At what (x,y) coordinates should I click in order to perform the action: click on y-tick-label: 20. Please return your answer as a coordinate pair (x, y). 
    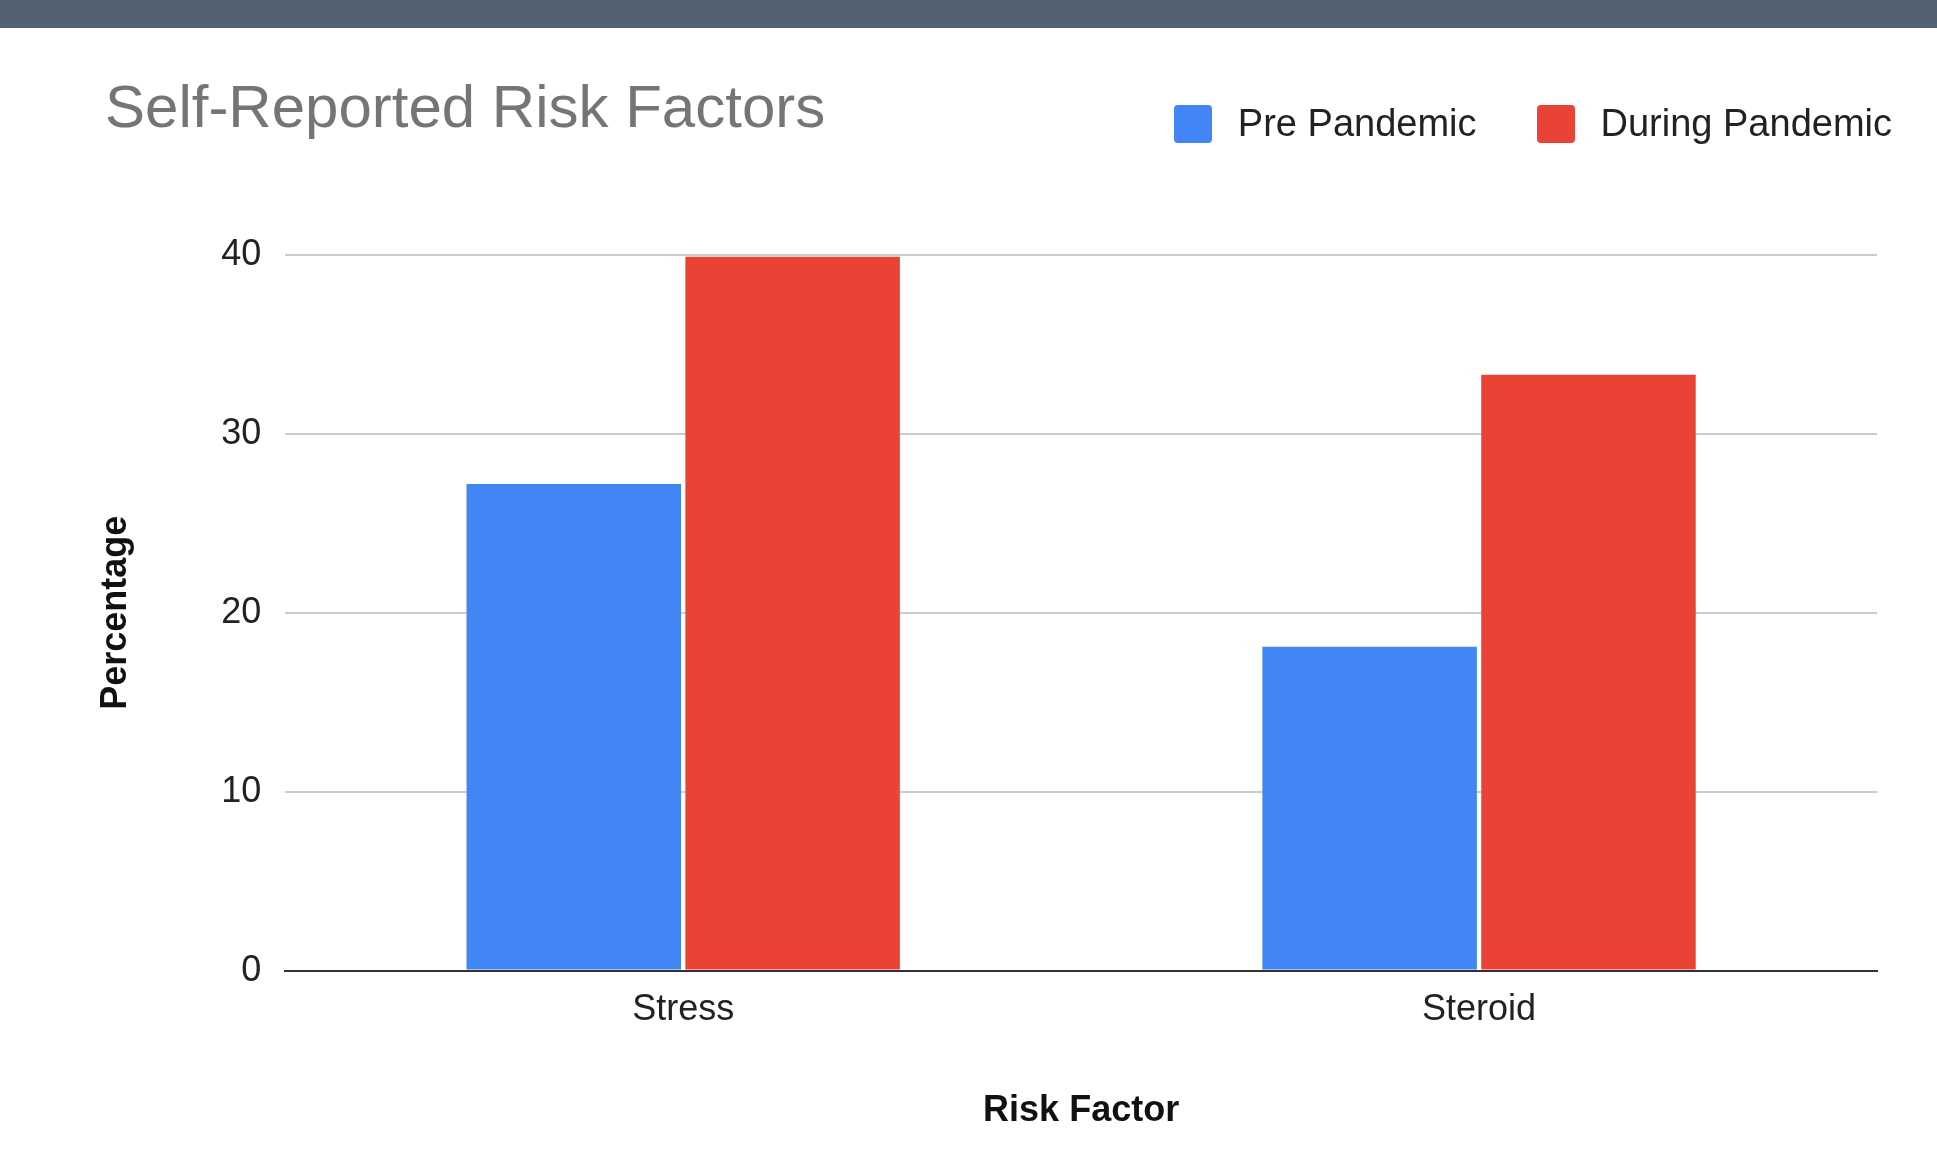
    Looking at the image, I should click on (241, 610).